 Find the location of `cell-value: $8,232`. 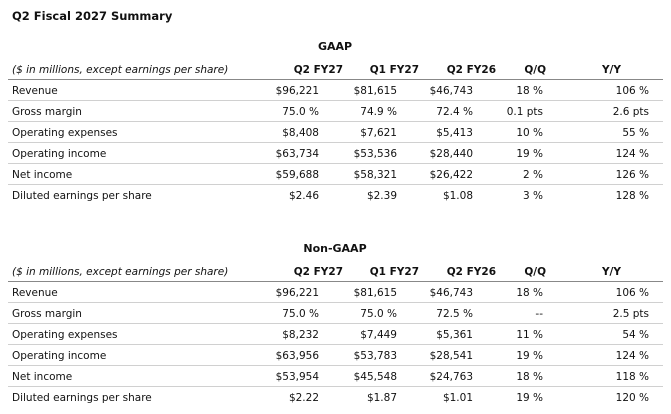

cell-value: $8,232 is located at coordinates (300, 335).